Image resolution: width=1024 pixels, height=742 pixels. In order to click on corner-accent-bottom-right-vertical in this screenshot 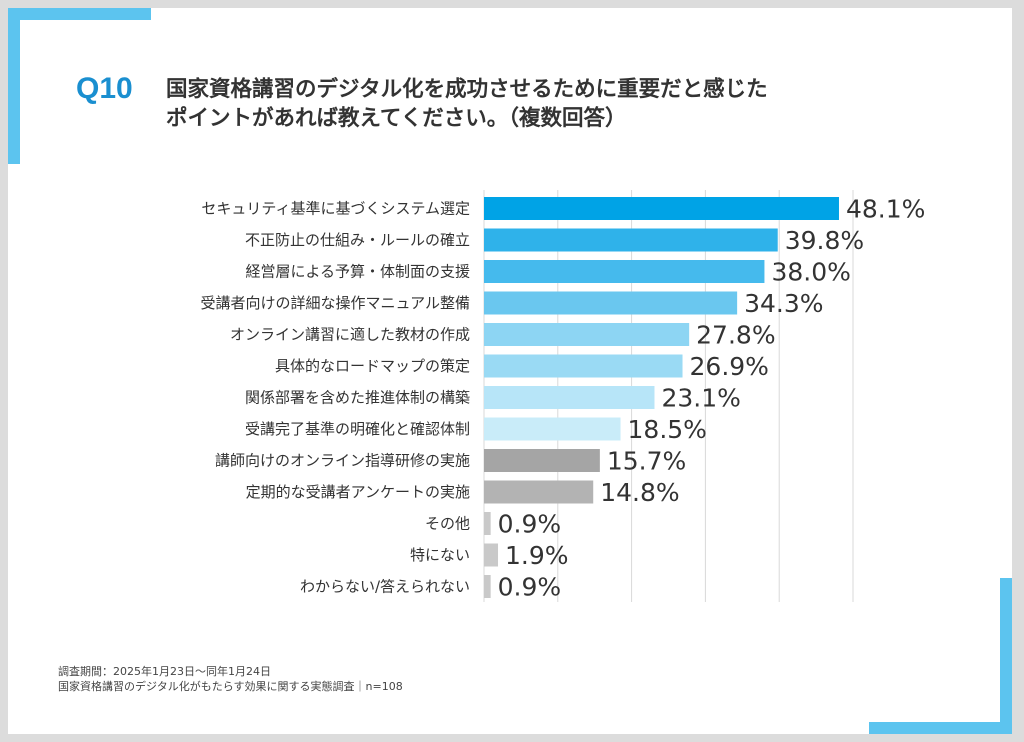, I will do `click(1006, 656)`.